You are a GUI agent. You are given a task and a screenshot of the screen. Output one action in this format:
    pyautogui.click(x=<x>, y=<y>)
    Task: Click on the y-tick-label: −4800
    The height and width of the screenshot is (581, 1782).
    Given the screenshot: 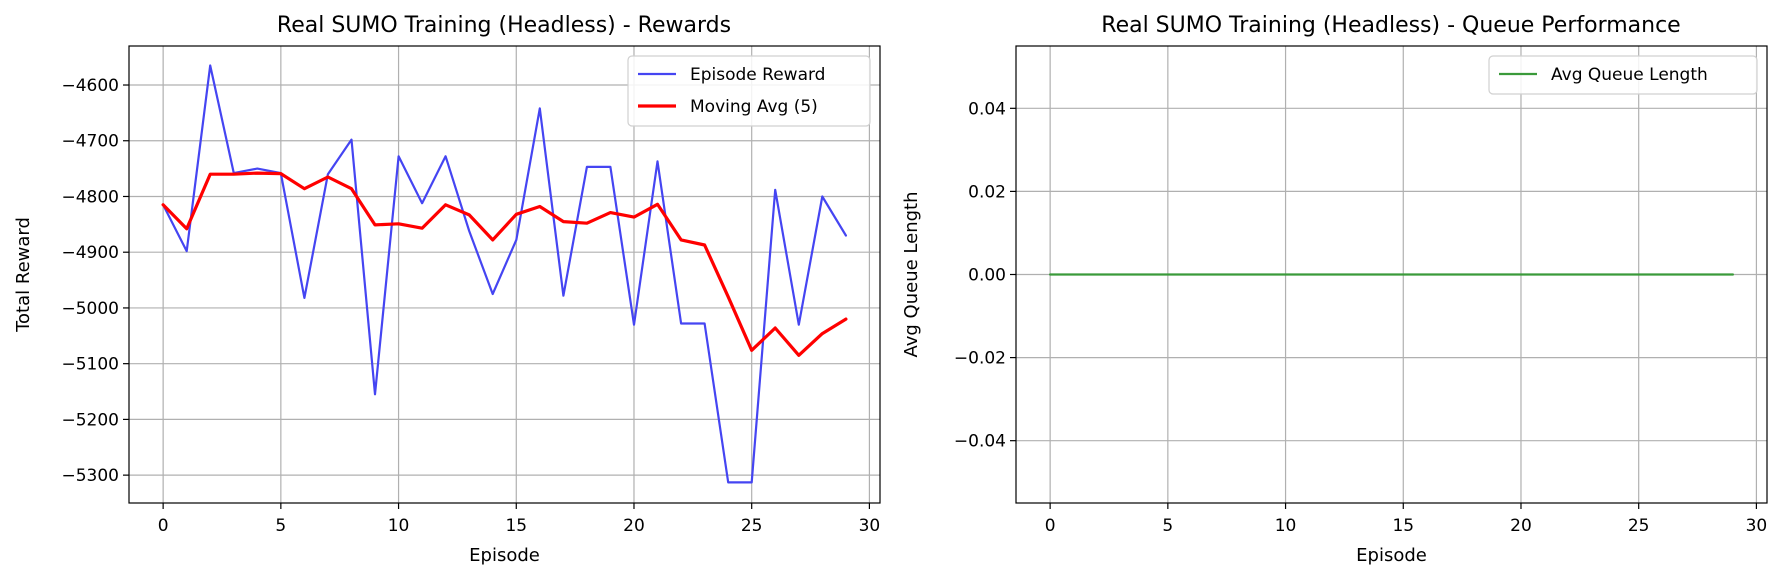 What is the action you would take?
    pyautogui.click(x=90, y=197)
    